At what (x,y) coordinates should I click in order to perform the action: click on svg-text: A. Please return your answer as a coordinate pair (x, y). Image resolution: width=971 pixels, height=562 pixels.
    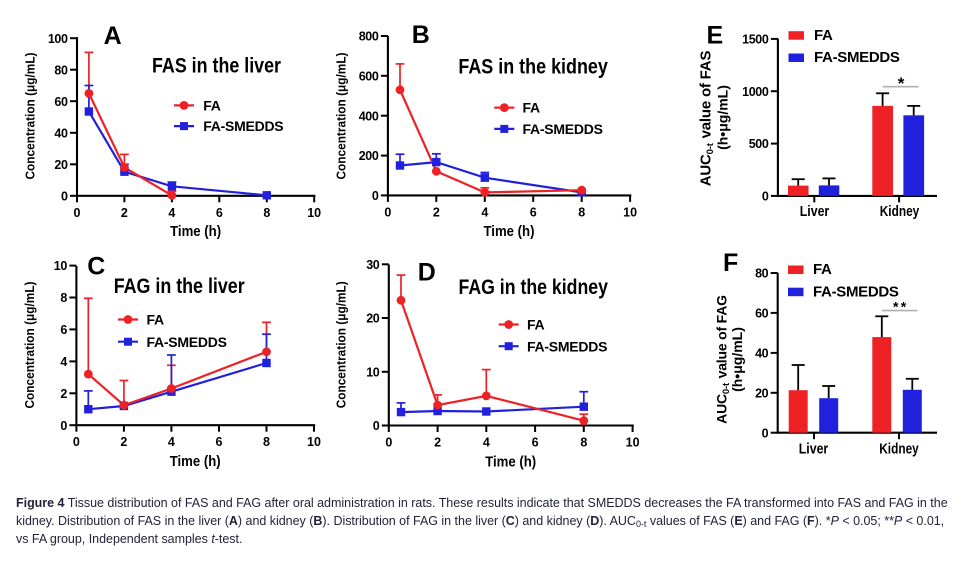
    Looking at the image, I should click on (113, 36).